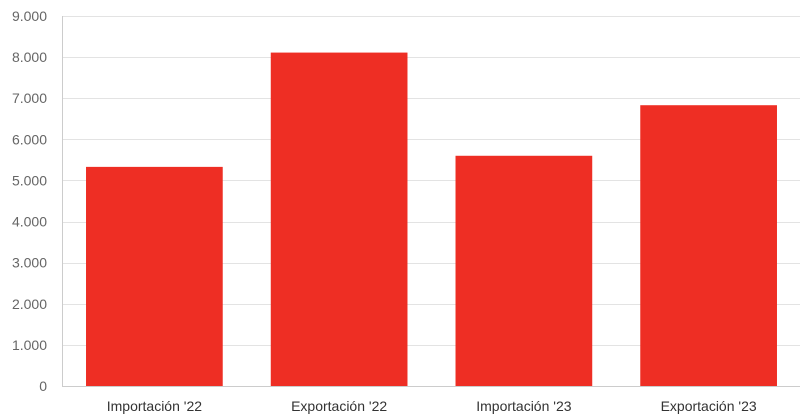  I want to click on y-tick-label: 2.000, so click(29, 304).